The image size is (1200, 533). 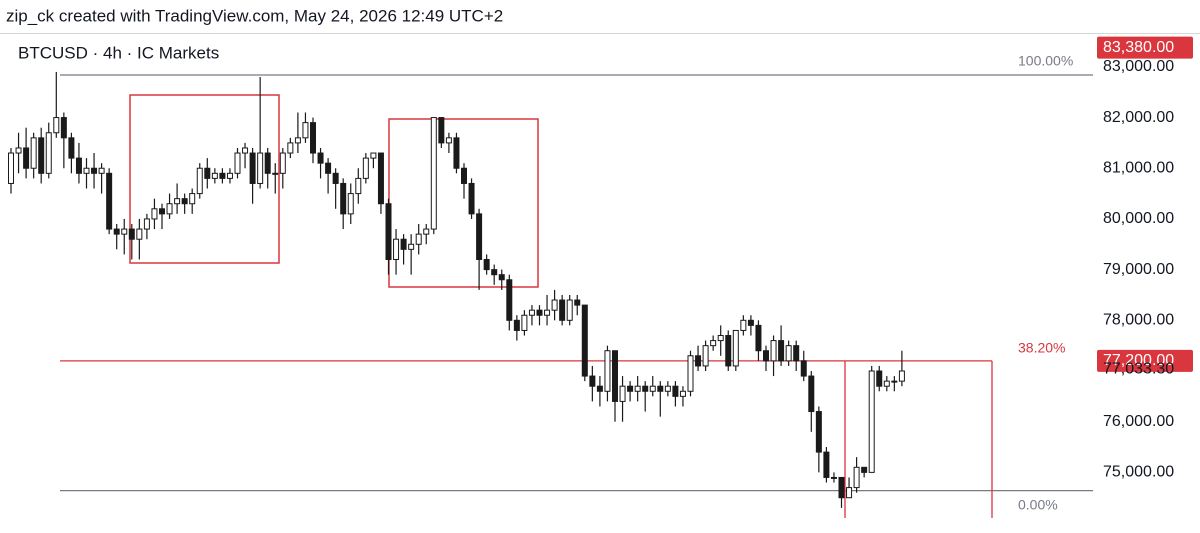 What do you see at coordinates (1045, 61) in the screenshot?
I see `fib-level-label: 100.00%` at bounding box center [1045, 61].